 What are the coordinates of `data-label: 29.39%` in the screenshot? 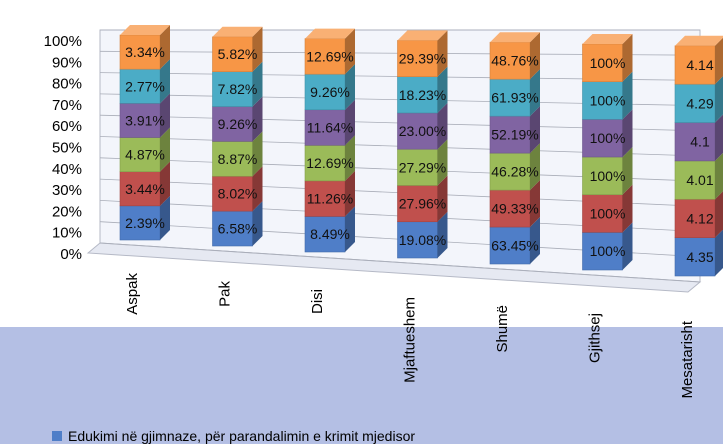 It's located at (422, 59).